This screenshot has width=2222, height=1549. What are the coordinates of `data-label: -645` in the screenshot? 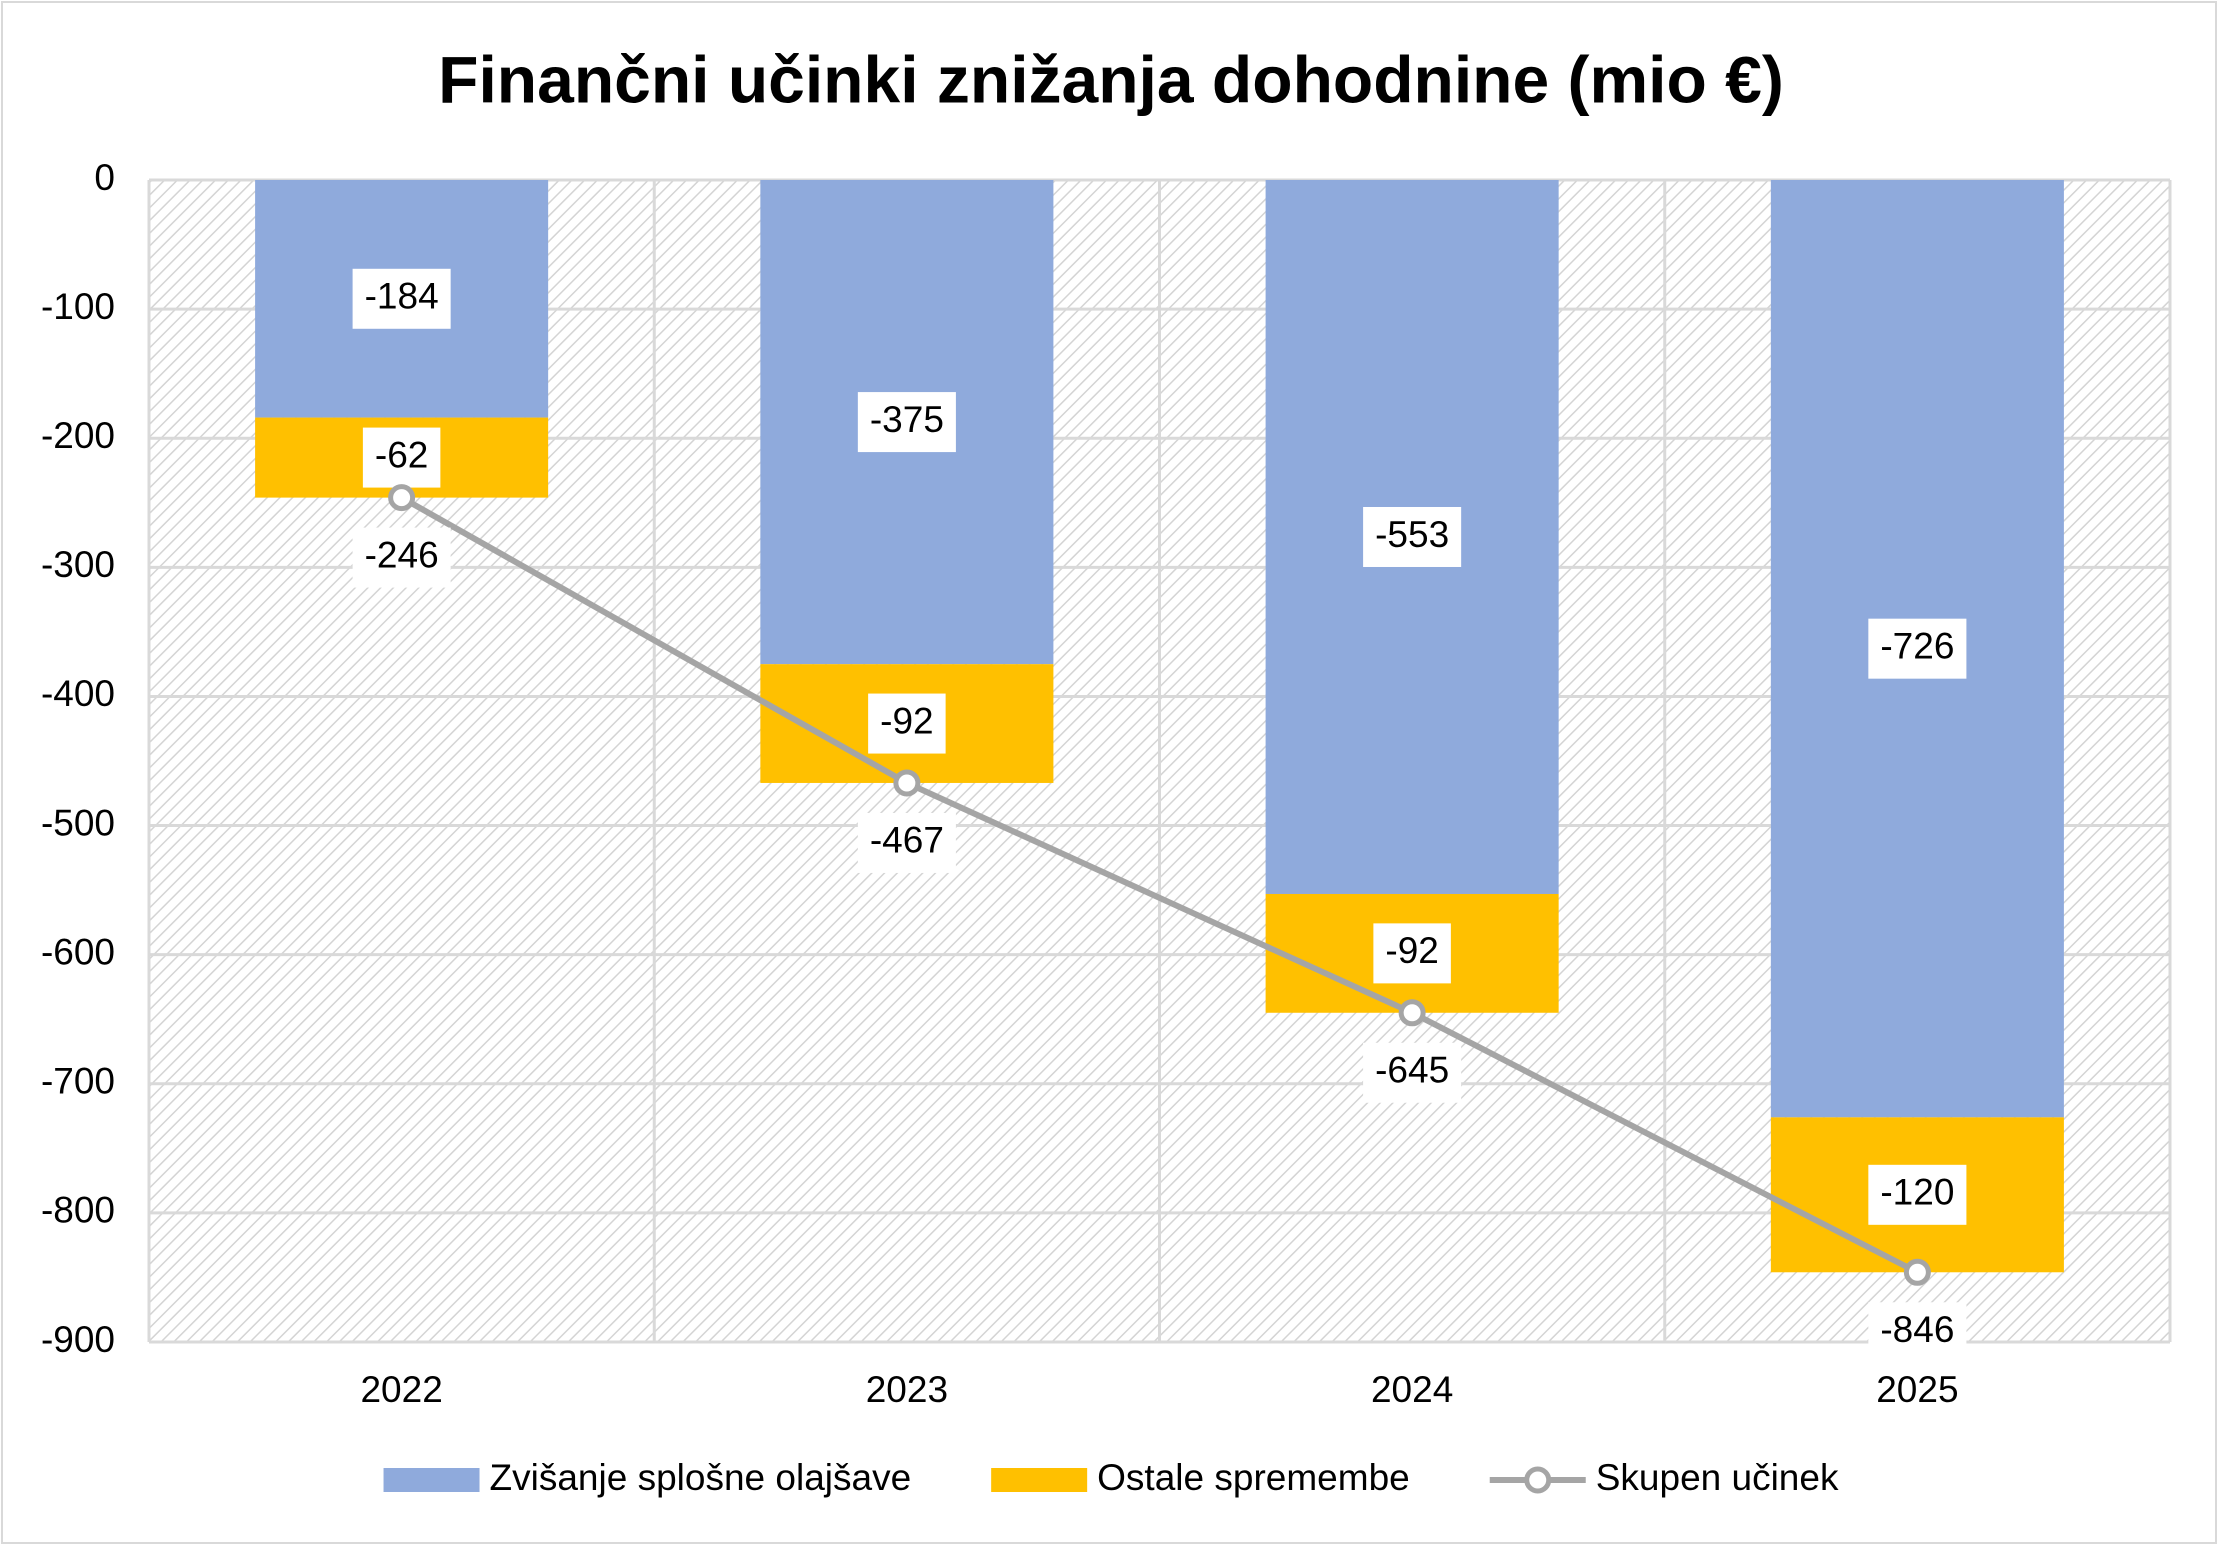 It's located at (1412, 1070).